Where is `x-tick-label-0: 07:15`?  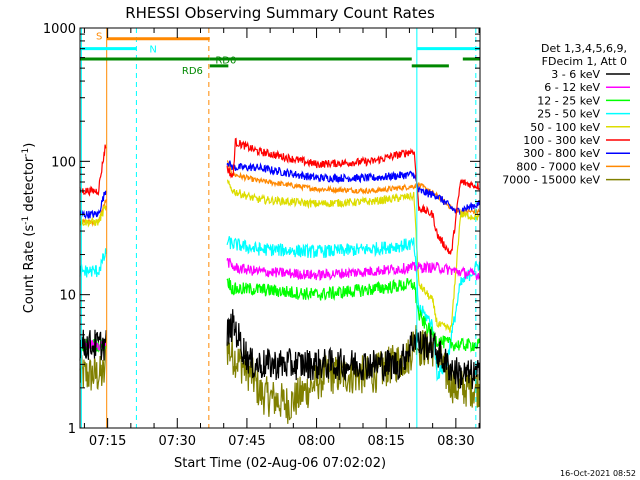 x-tick-label-0: 07:15 is located at coordinates (107, 441).